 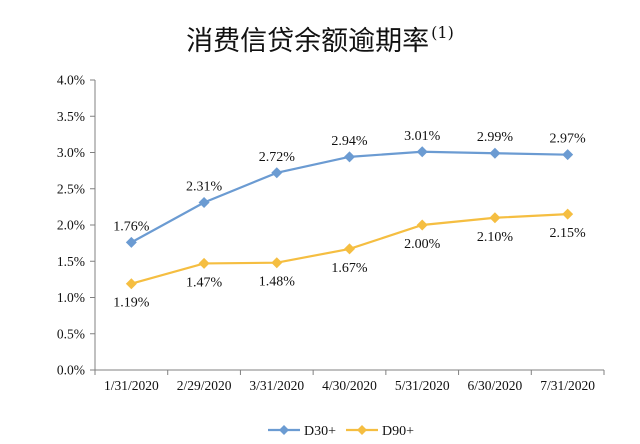 What do you see at coordinates (71, 152) in the screenshot?
I see `y-tick-label: 3.0%` at bounding box center [71, 152].